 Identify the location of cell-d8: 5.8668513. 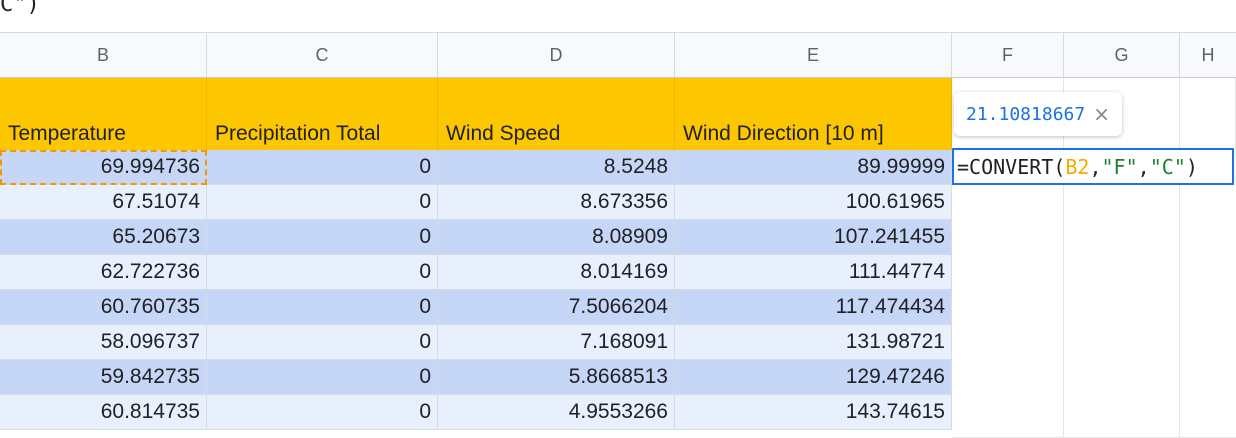
(556, 377).